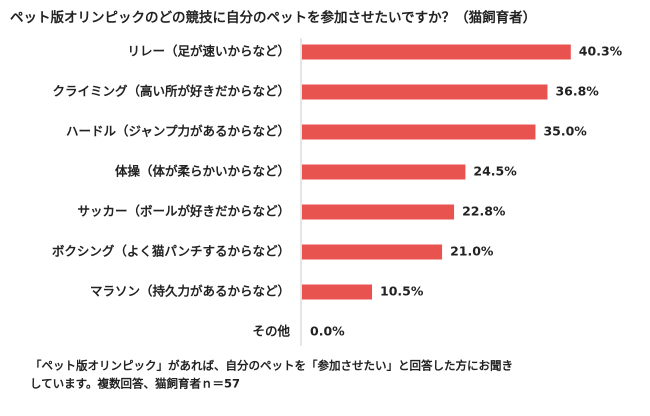 This screenshot has width=650, height=416. Describe the element at coordinates (135, 384) in the screenshot. I see `footnote: しています。複数回答、猫飼育者ｎ＝57` at that location.